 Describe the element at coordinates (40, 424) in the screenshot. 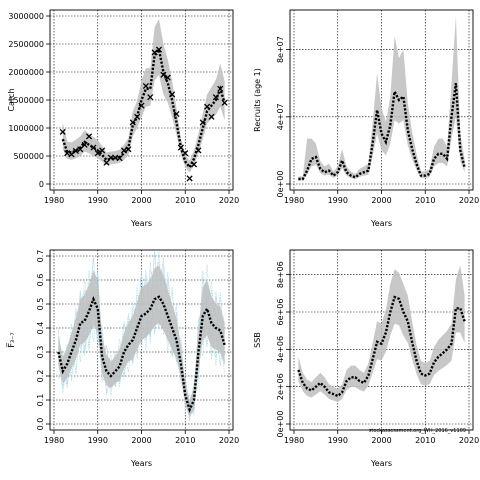

I see `y-tick-label-0: 0.0` at that location.